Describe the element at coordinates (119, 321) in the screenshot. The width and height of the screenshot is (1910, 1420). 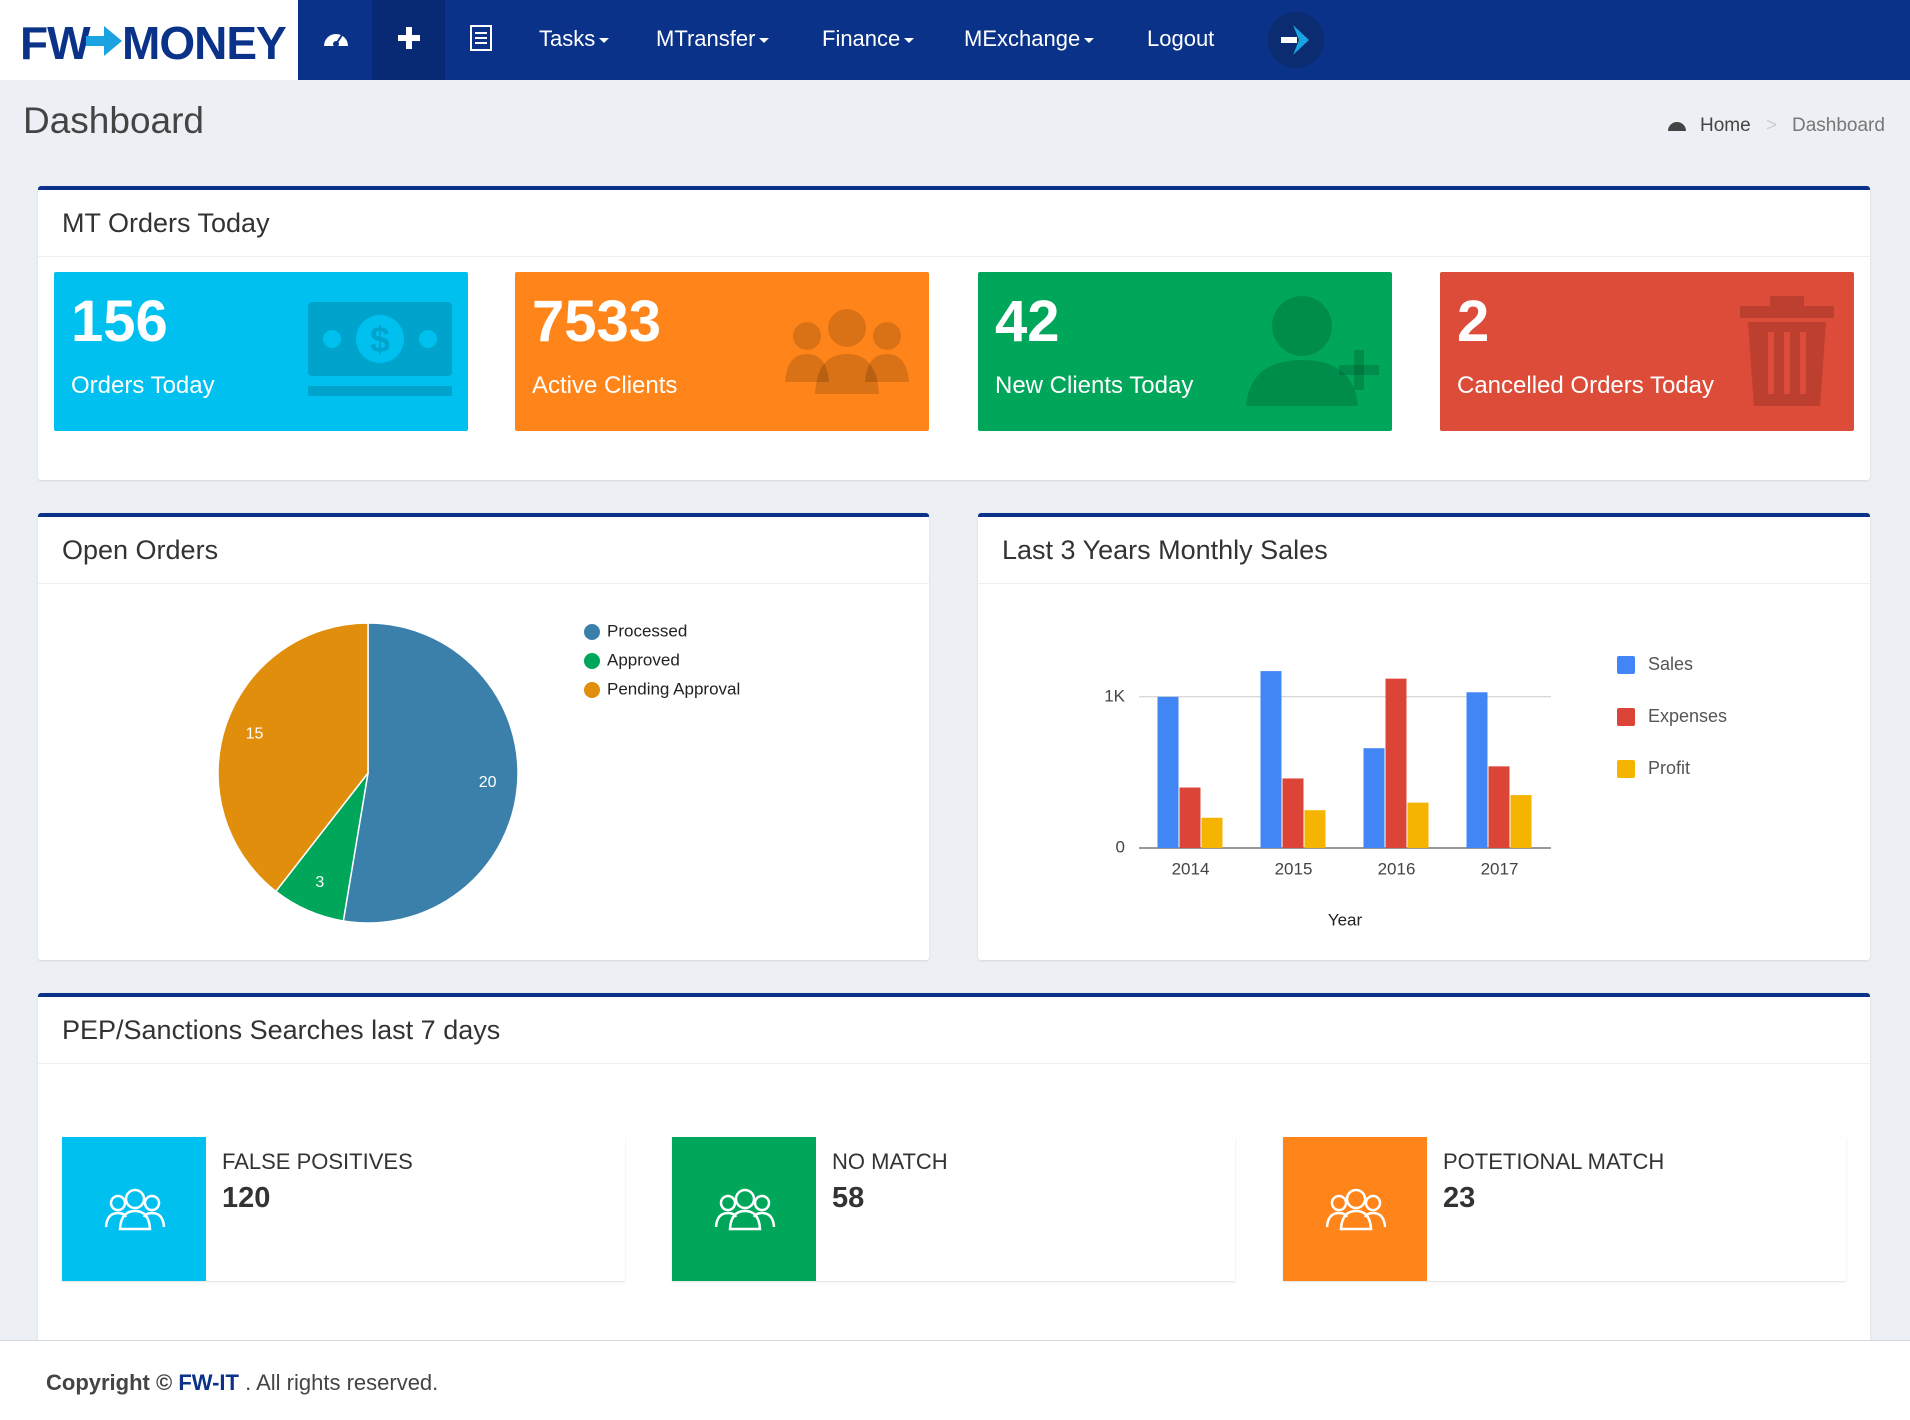
I see `stat-value: 156` at that location.